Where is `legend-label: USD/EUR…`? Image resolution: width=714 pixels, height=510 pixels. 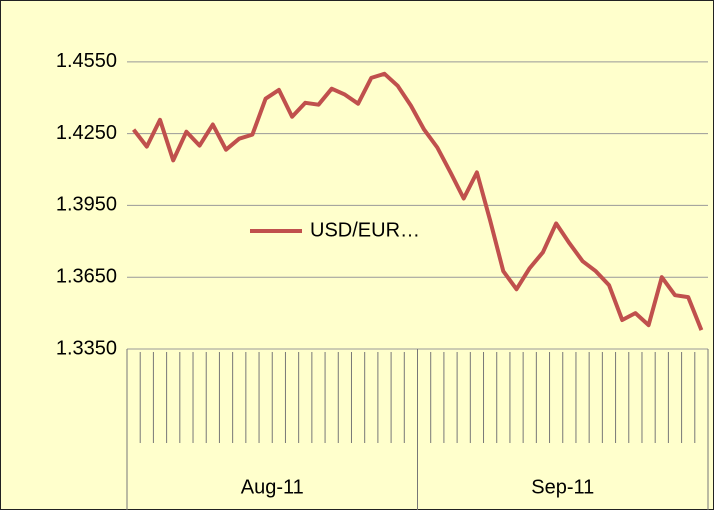
legend-label: USD/EUR… is located at coordinates (365, 230).